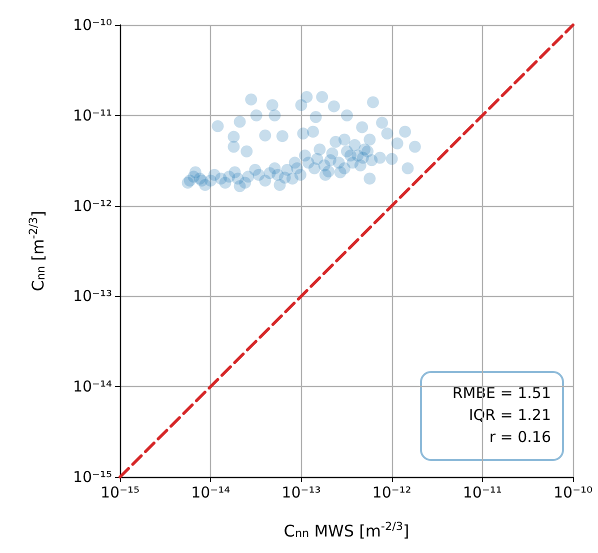 The image size is (598, 553). Describe the element at coordinates (301, 493) in the screenshot. I see `x-tick-label: 10⁻¹³` at that location.